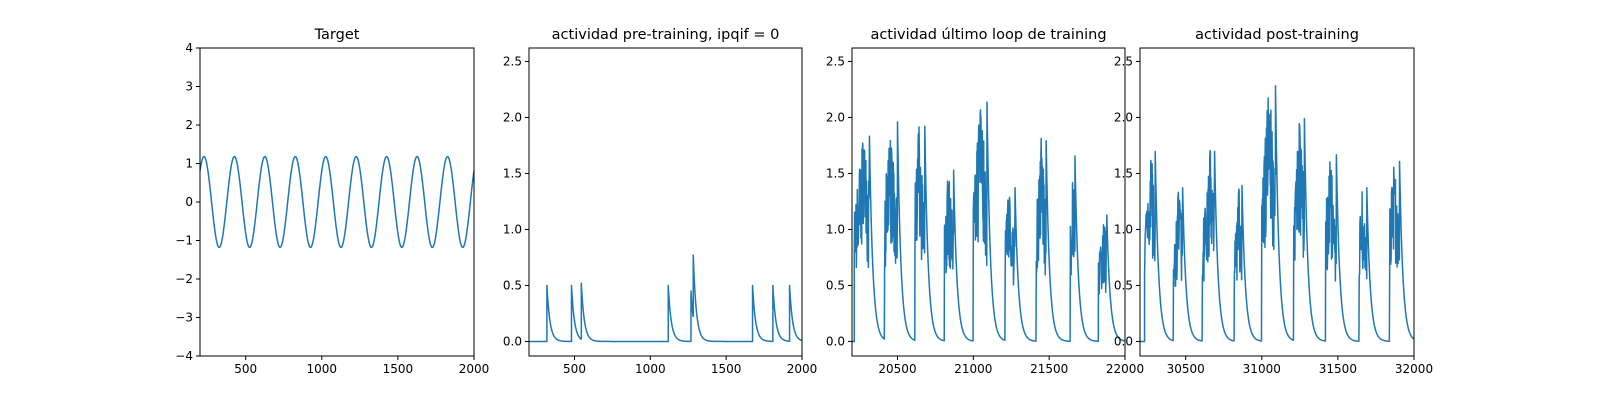  What do you see at coordinates (1338, 369) in the screenshot?
I see `x-tick-label: 31500` at bounding box center [1338, 369].